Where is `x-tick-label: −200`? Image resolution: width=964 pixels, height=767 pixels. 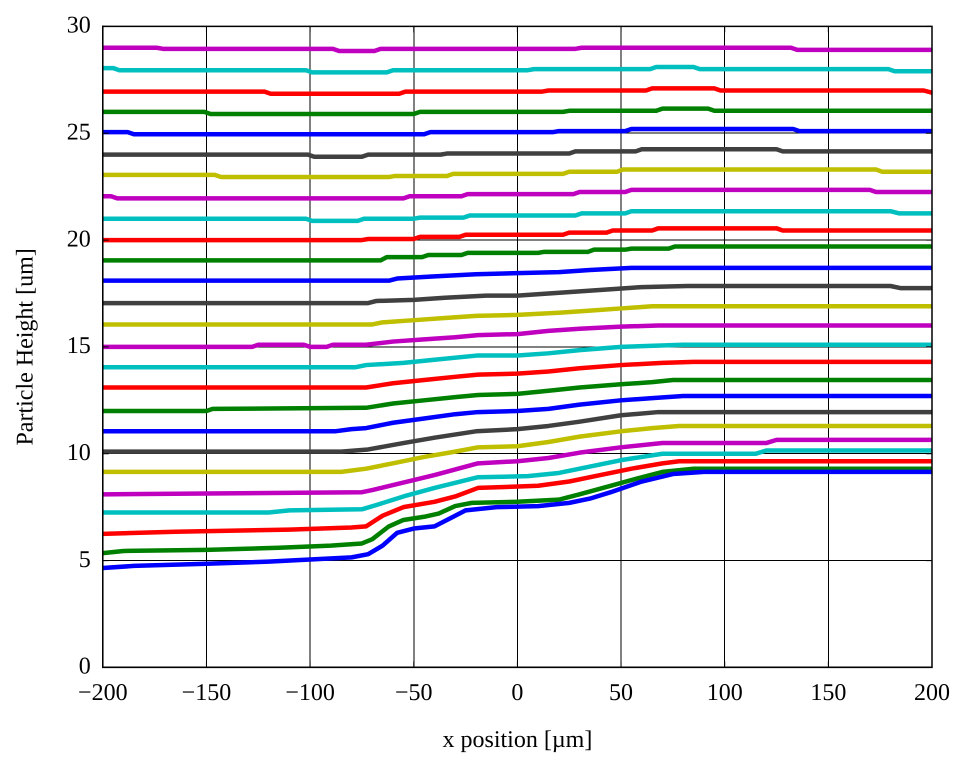 x-tick-label: −200 is located at coordinates (103, 693).